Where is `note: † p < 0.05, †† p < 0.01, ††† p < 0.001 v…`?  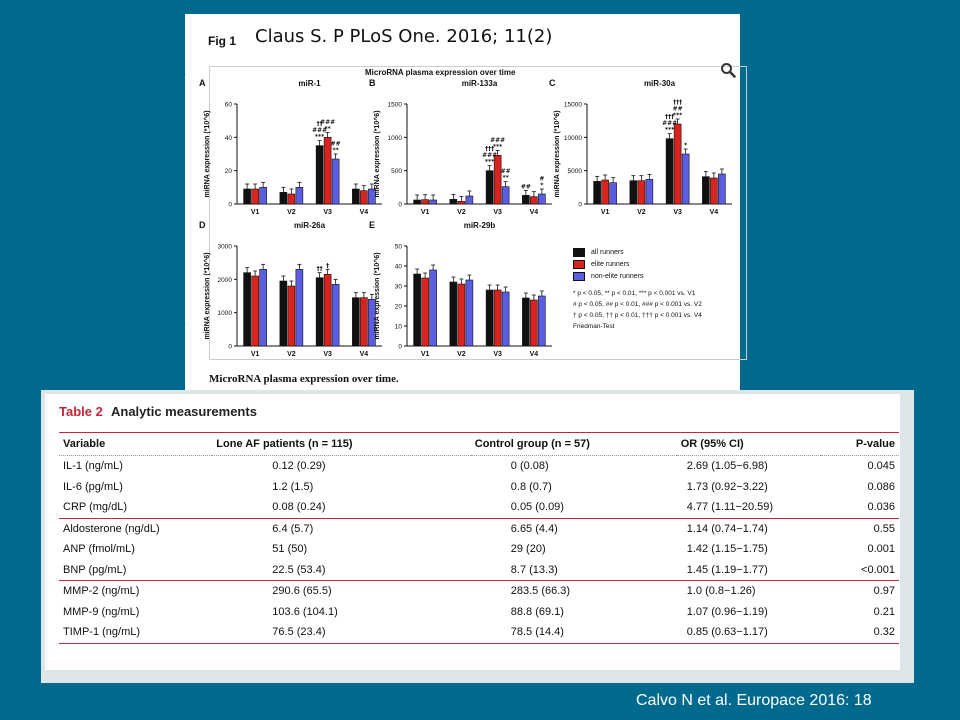
note: † p < 0.05, †† p < 0.01, ††† p < 0.001 v… is located at coordinates (637, 315).